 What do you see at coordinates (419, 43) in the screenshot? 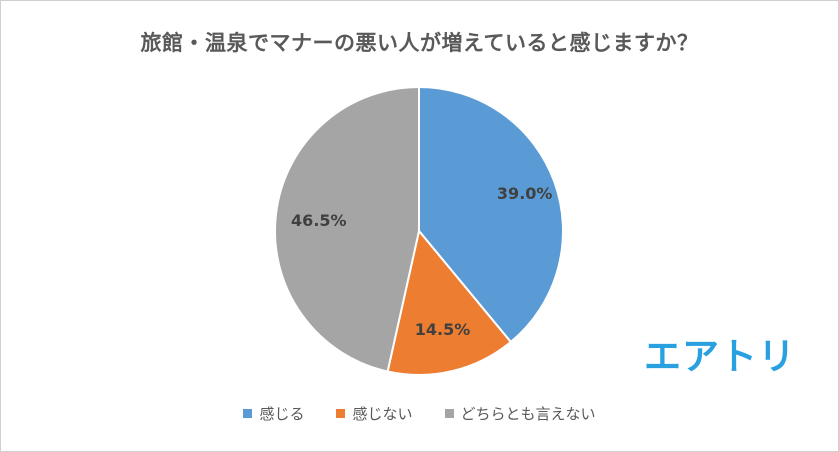
I see `chart-title: 旅館・温泉でマナーの悪い人が増えていると感じますか？` at bounding box center [419, 43].